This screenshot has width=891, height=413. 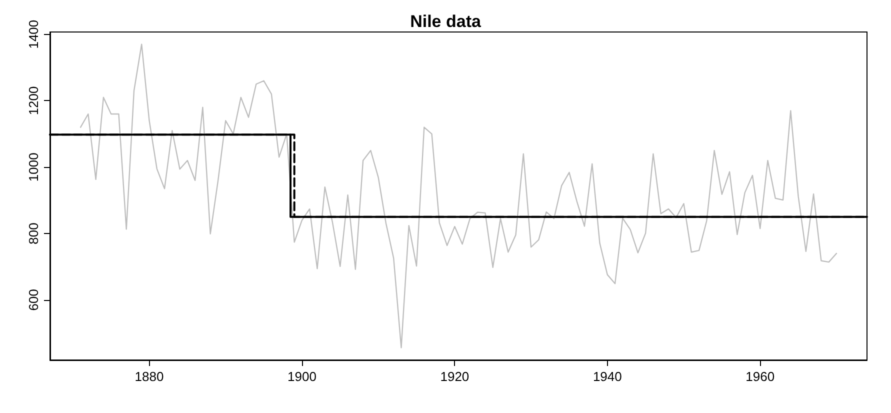 What do you see at coordinates (33, 167) in the screenshot?
I see `y-tick-label: 1000` at bounding box center [33, 167].